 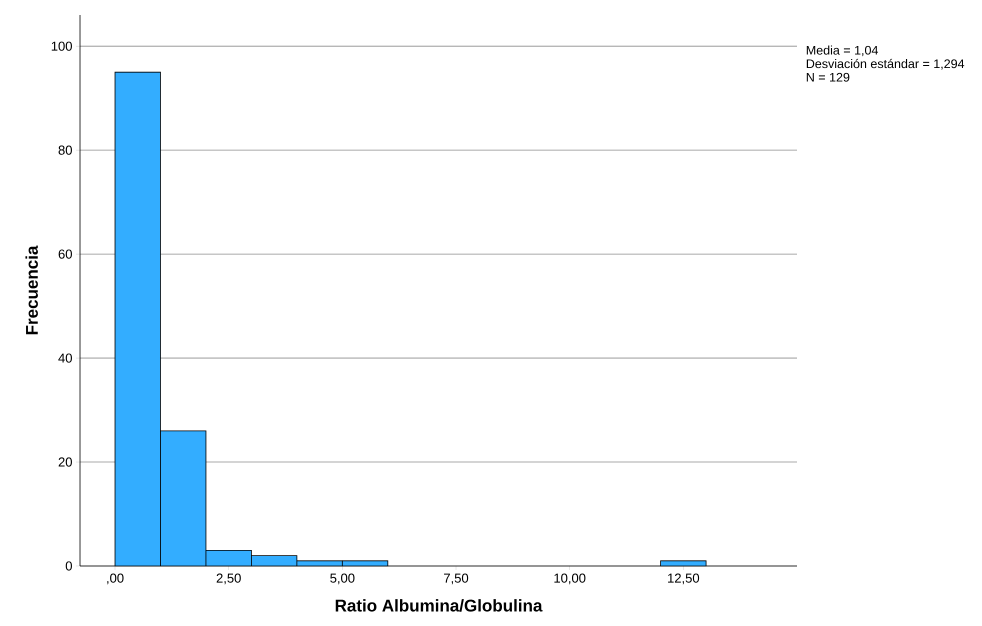 What do you see at coordinates (456, 579) in the screenshot?
I see `x-tick-label: 7,50` at bounding box center [456, 579].